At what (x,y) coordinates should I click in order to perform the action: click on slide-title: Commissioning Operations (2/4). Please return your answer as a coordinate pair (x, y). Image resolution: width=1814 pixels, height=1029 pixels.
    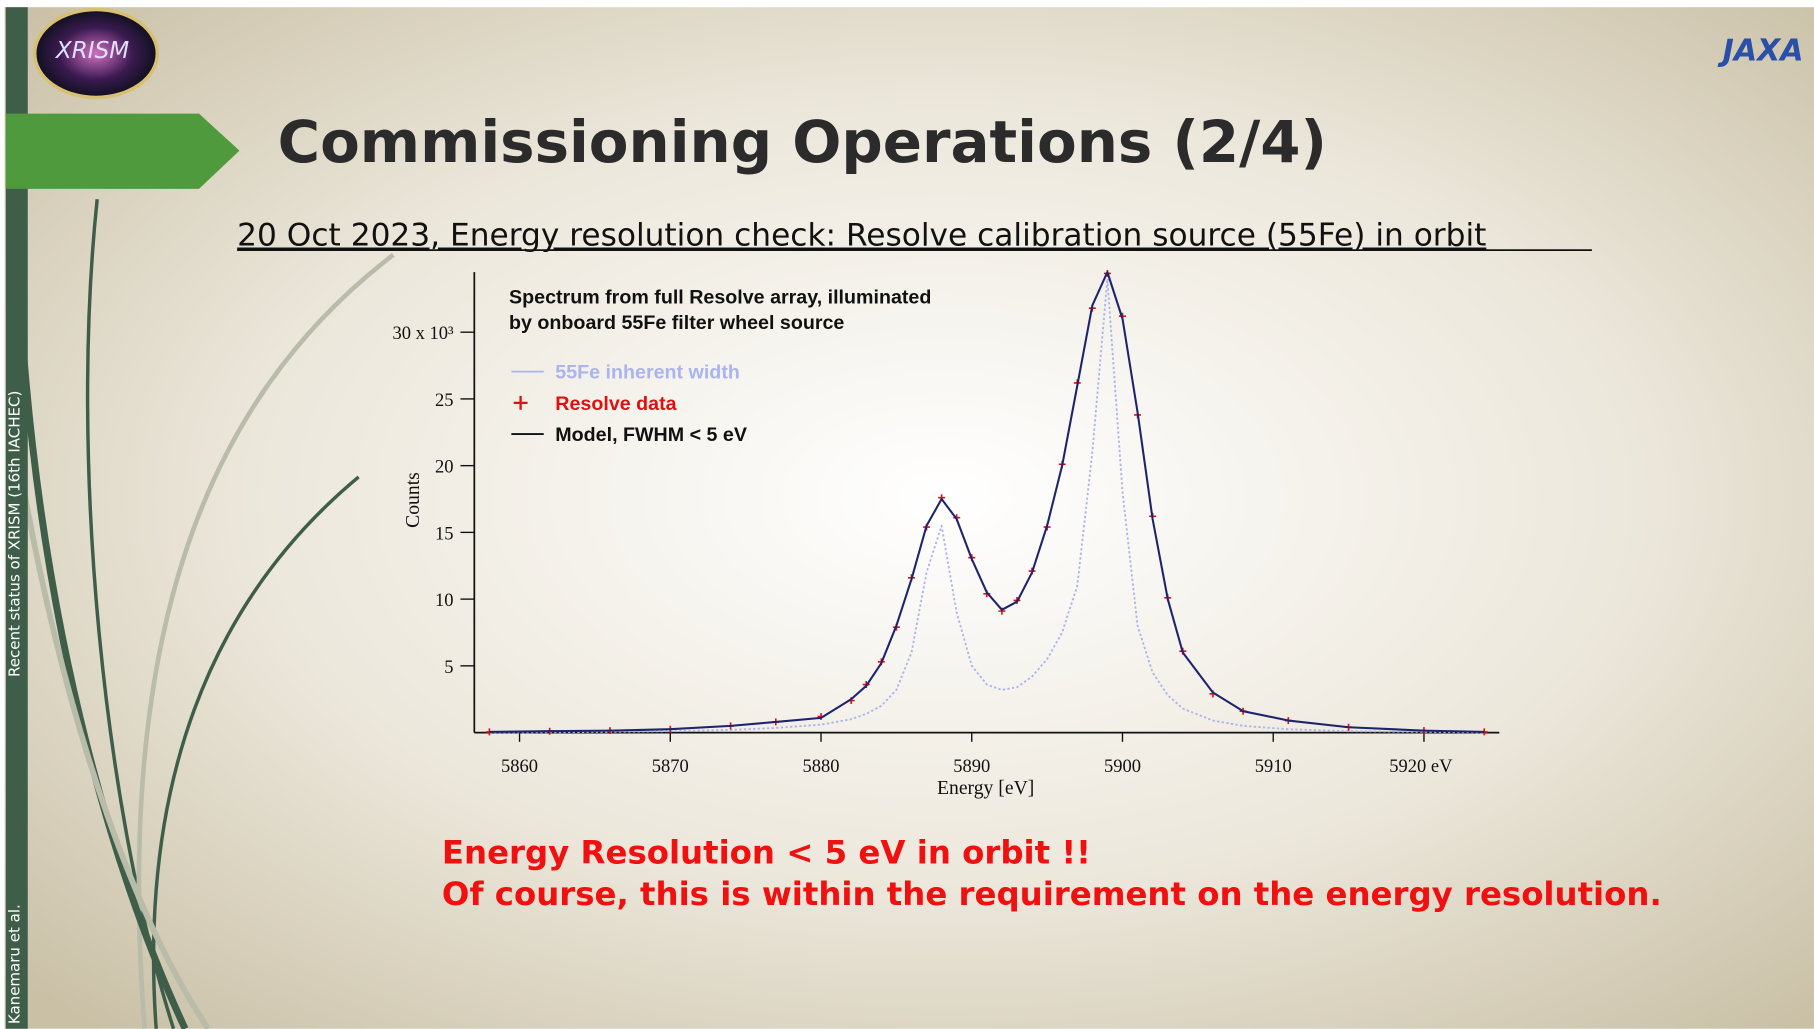
    Looking at the image, I should click on (802, 142).